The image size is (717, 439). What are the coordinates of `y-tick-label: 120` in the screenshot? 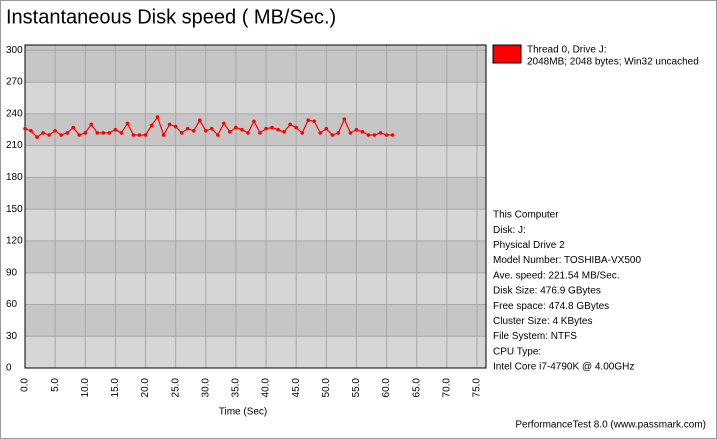 It's located at (14, 241).